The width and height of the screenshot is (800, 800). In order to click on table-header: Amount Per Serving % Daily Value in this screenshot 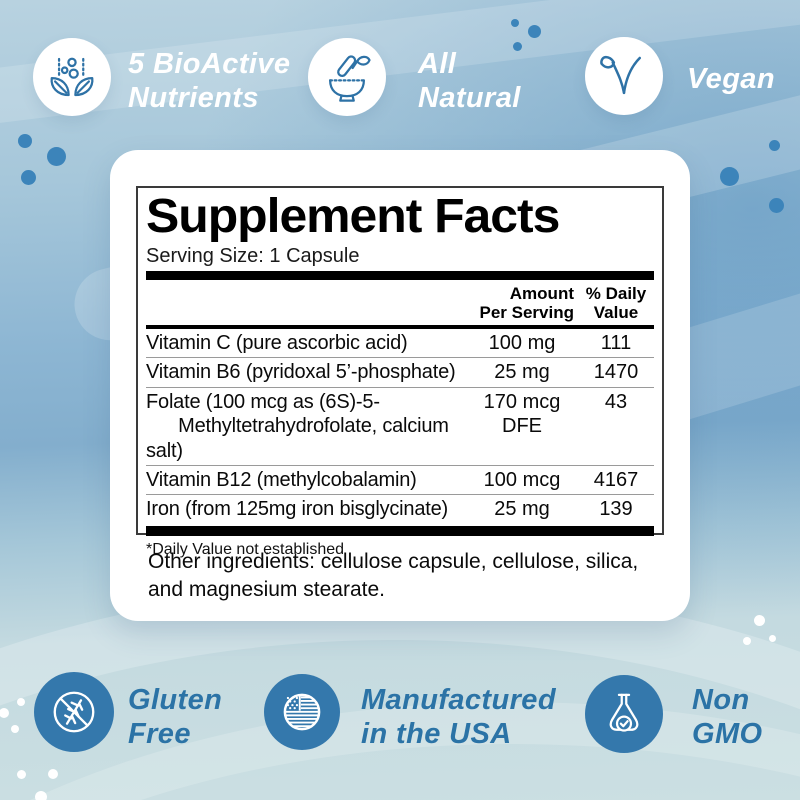, I will do `click(400, 302)`.